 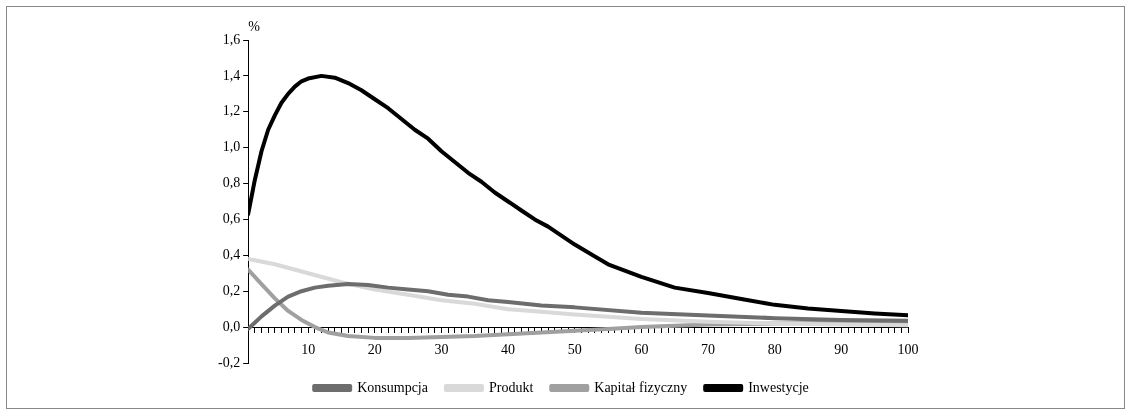 I want to click on x-tick-label: 20, so click(x=374, y=350).